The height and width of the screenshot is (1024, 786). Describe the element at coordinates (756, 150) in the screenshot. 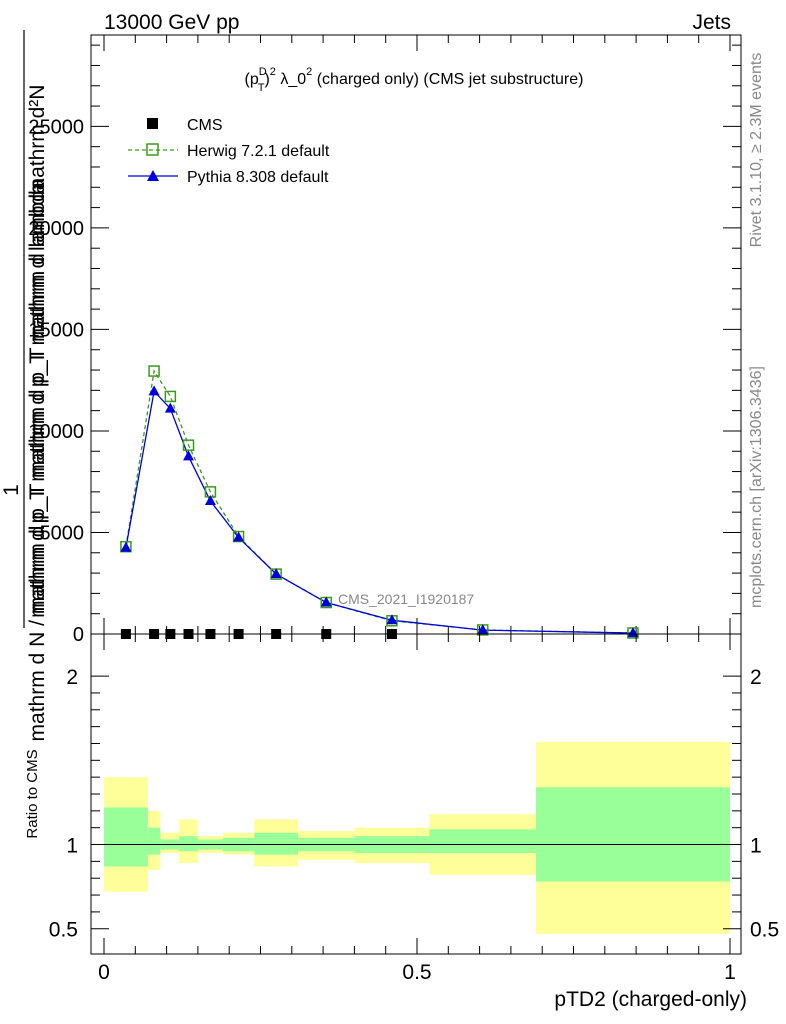

I see `rivet-label: Rivet 3.1.10, ≥ 2.3M events` at that location.